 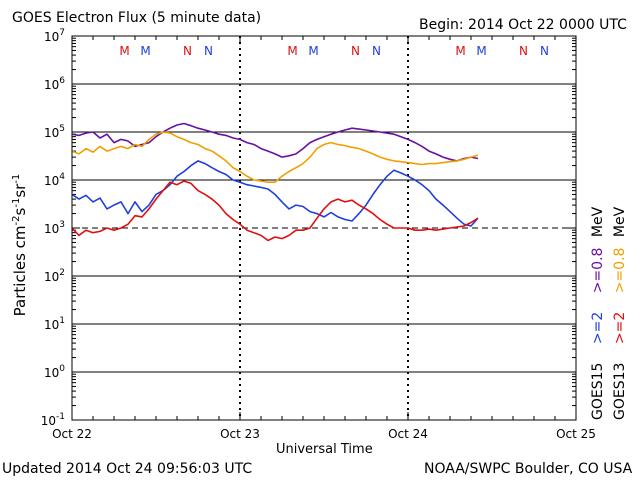 What do you see at coordinates (523, 25) in the screenshot?
I see `begin-date: Begin: 2014 Oct 22 0000 UTC` at bounding box center [523, 25].